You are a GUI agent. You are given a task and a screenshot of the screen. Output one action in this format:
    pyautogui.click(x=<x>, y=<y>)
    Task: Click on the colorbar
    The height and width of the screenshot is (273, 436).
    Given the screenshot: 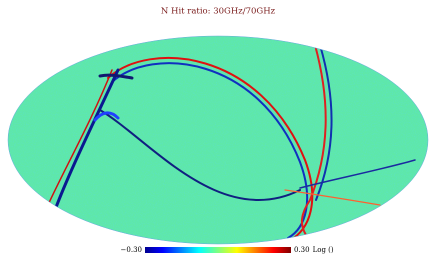 What is the action you would take?
    pyautogui.click(x=218, y=250)
    